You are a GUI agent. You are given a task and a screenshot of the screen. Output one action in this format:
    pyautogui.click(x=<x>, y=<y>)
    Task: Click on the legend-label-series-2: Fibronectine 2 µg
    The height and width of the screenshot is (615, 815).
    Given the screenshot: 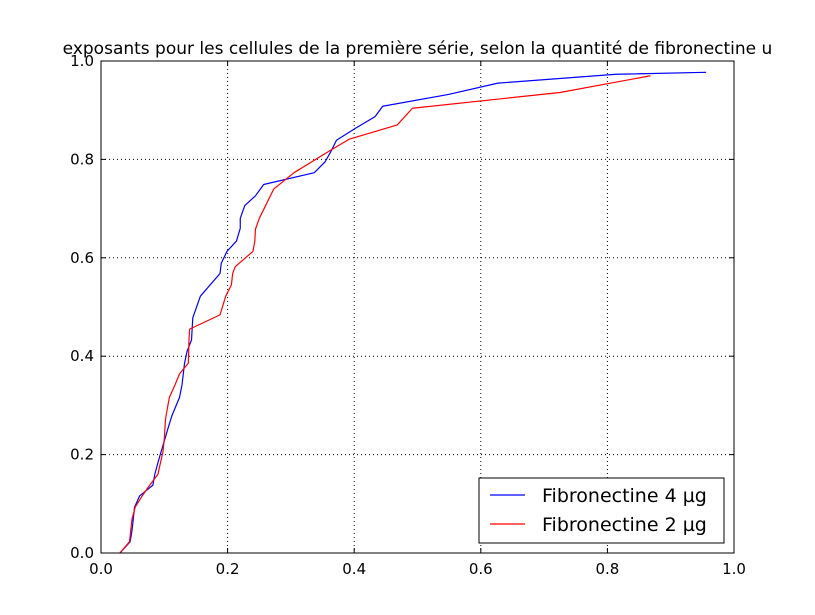 What is the action you would take?
    pyautogui.click(x=624, y=525)
    